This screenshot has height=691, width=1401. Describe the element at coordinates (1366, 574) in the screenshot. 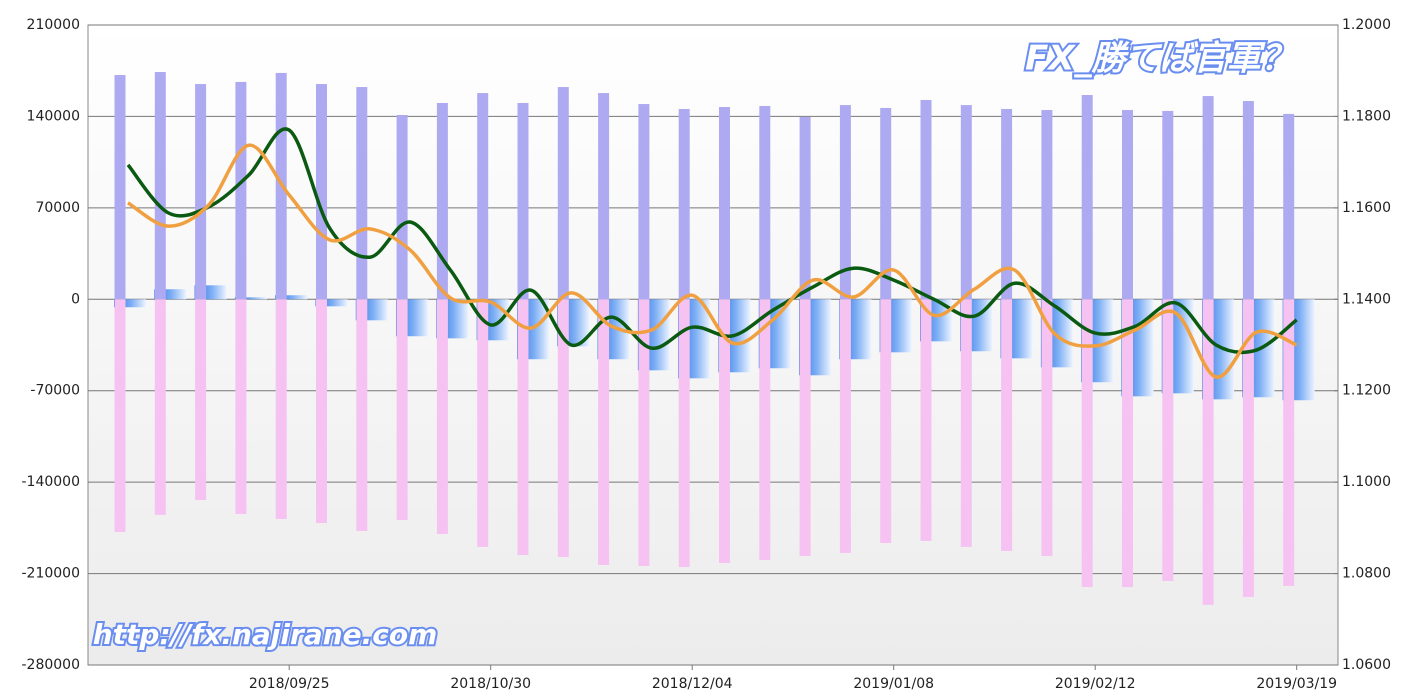

I see `y2-tick-label: 1.0800` at that location.